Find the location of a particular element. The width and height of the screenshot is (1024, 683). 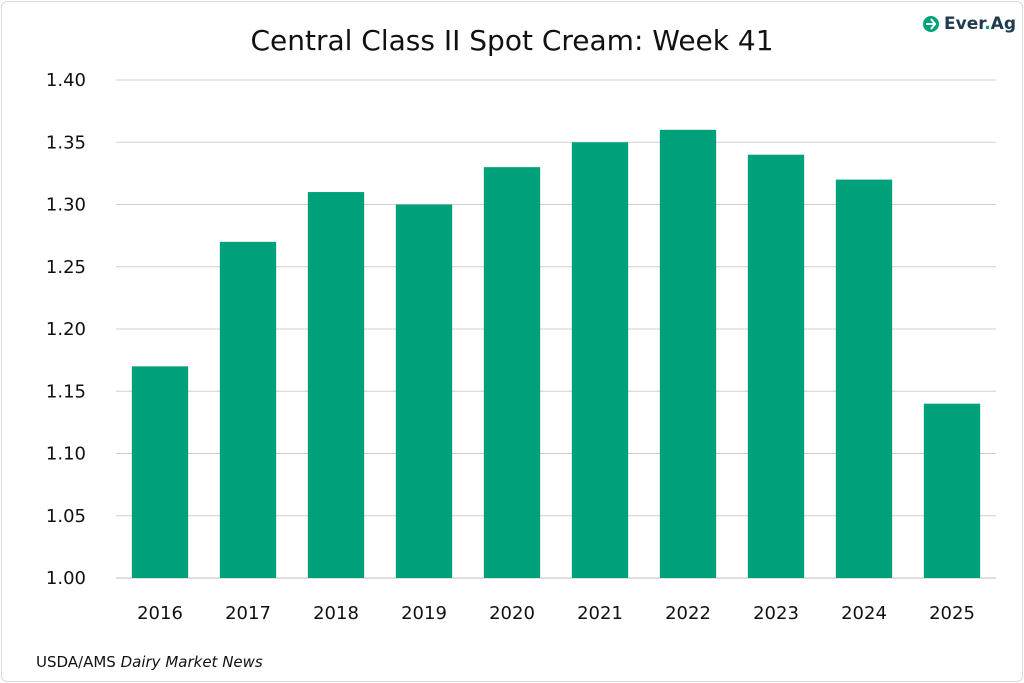

chart-title: Central Class II Spot Cream: Week 41 is located at coordinates (512, 40).